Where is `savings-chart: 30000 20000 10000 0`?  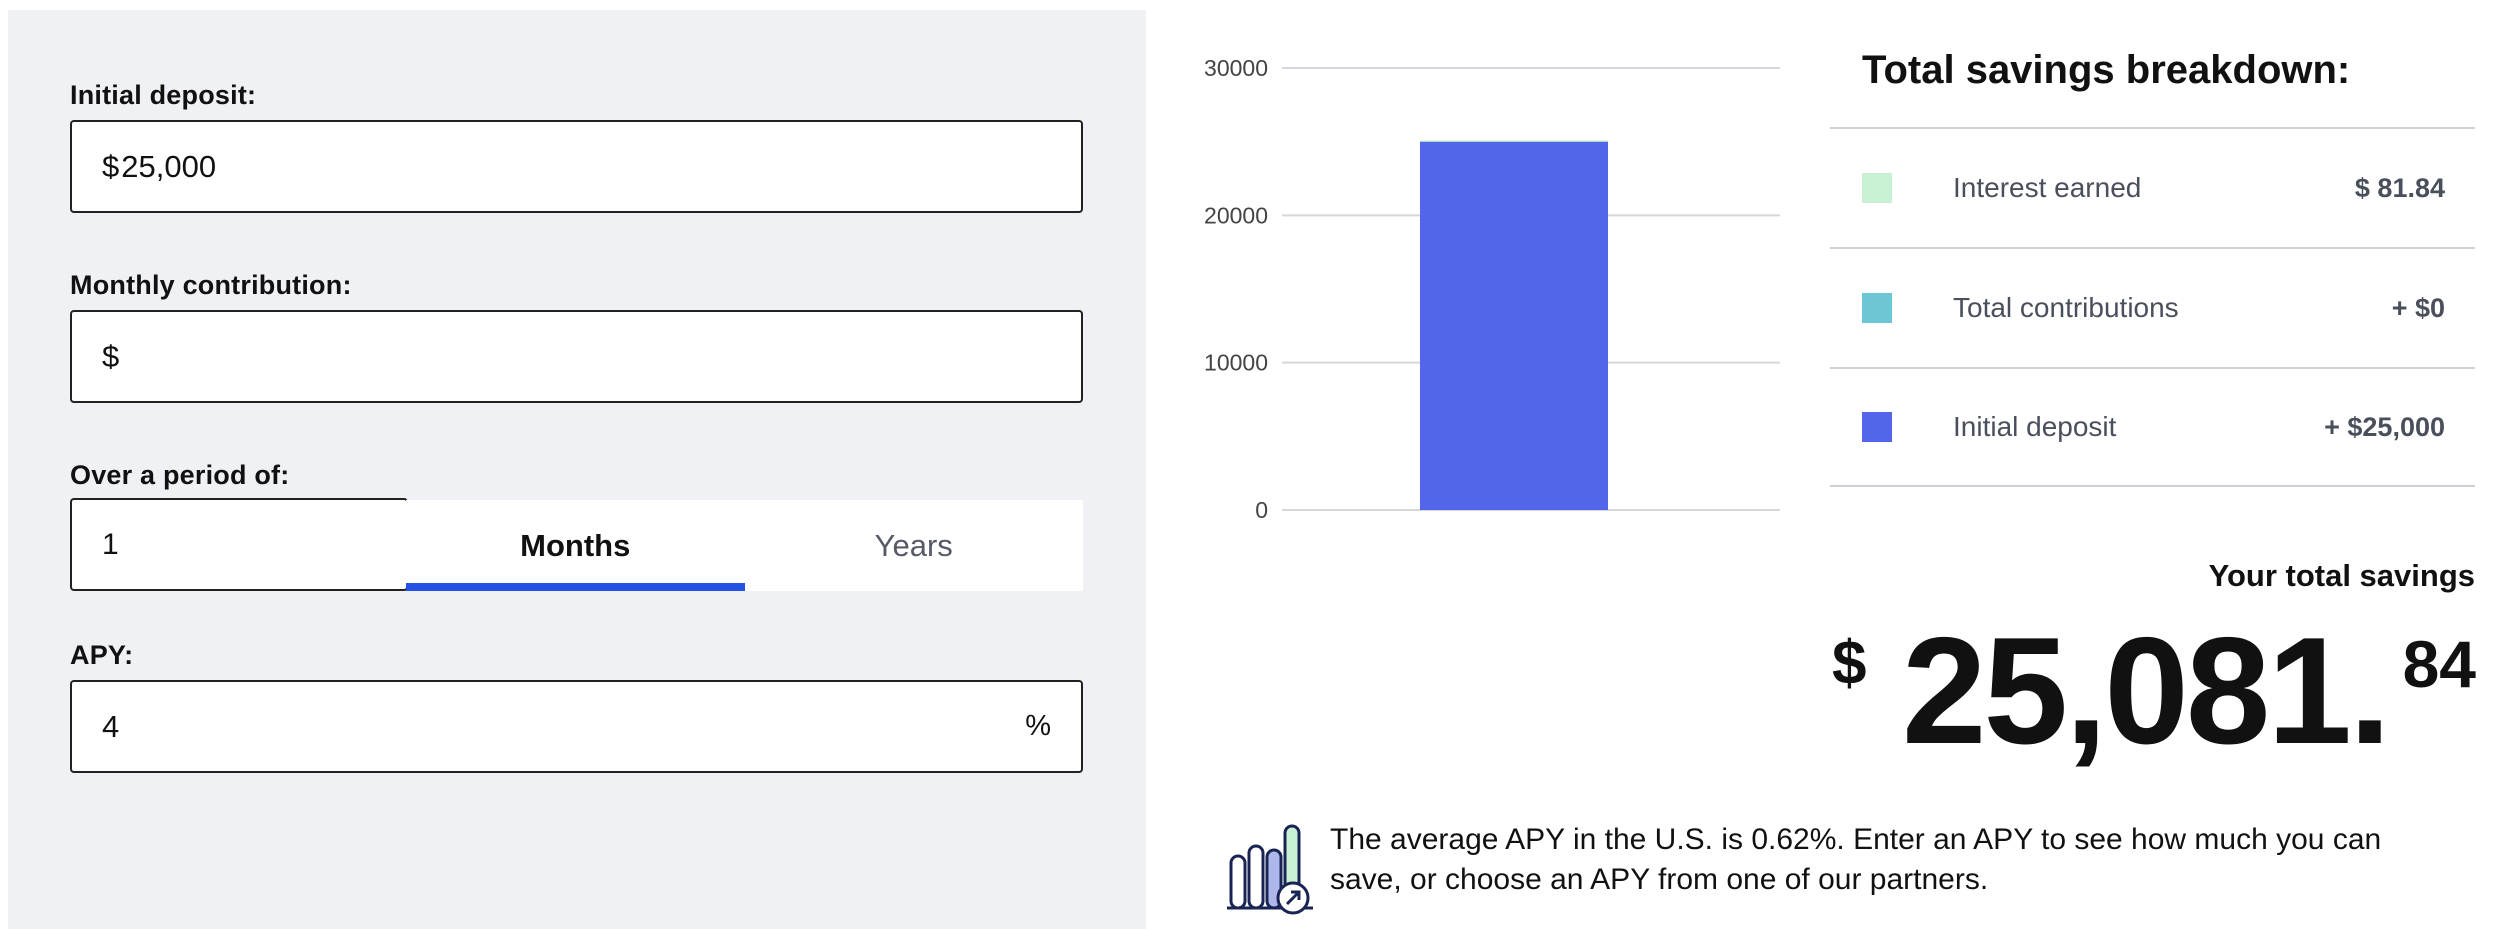
savings-chart: 30000 20000 10000 0 is located at coordinates (1490, 290).